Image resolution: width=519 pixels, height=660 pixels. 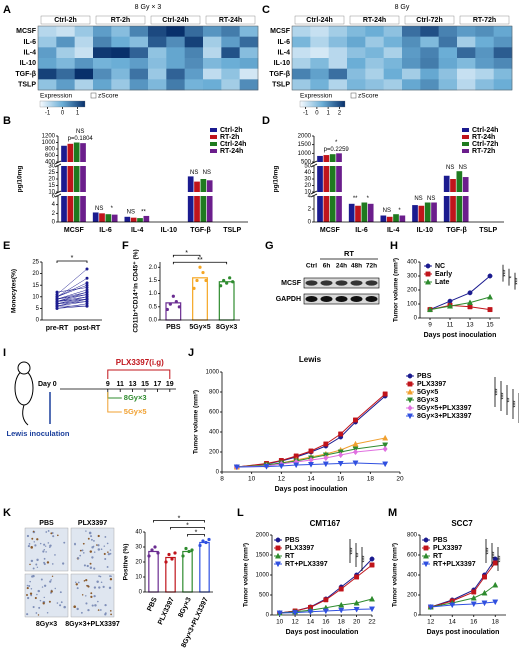 What do you see at coordinates (4, 353) in the screenshot?
I see `panel-letter: I` at bounding box center [4, 353].